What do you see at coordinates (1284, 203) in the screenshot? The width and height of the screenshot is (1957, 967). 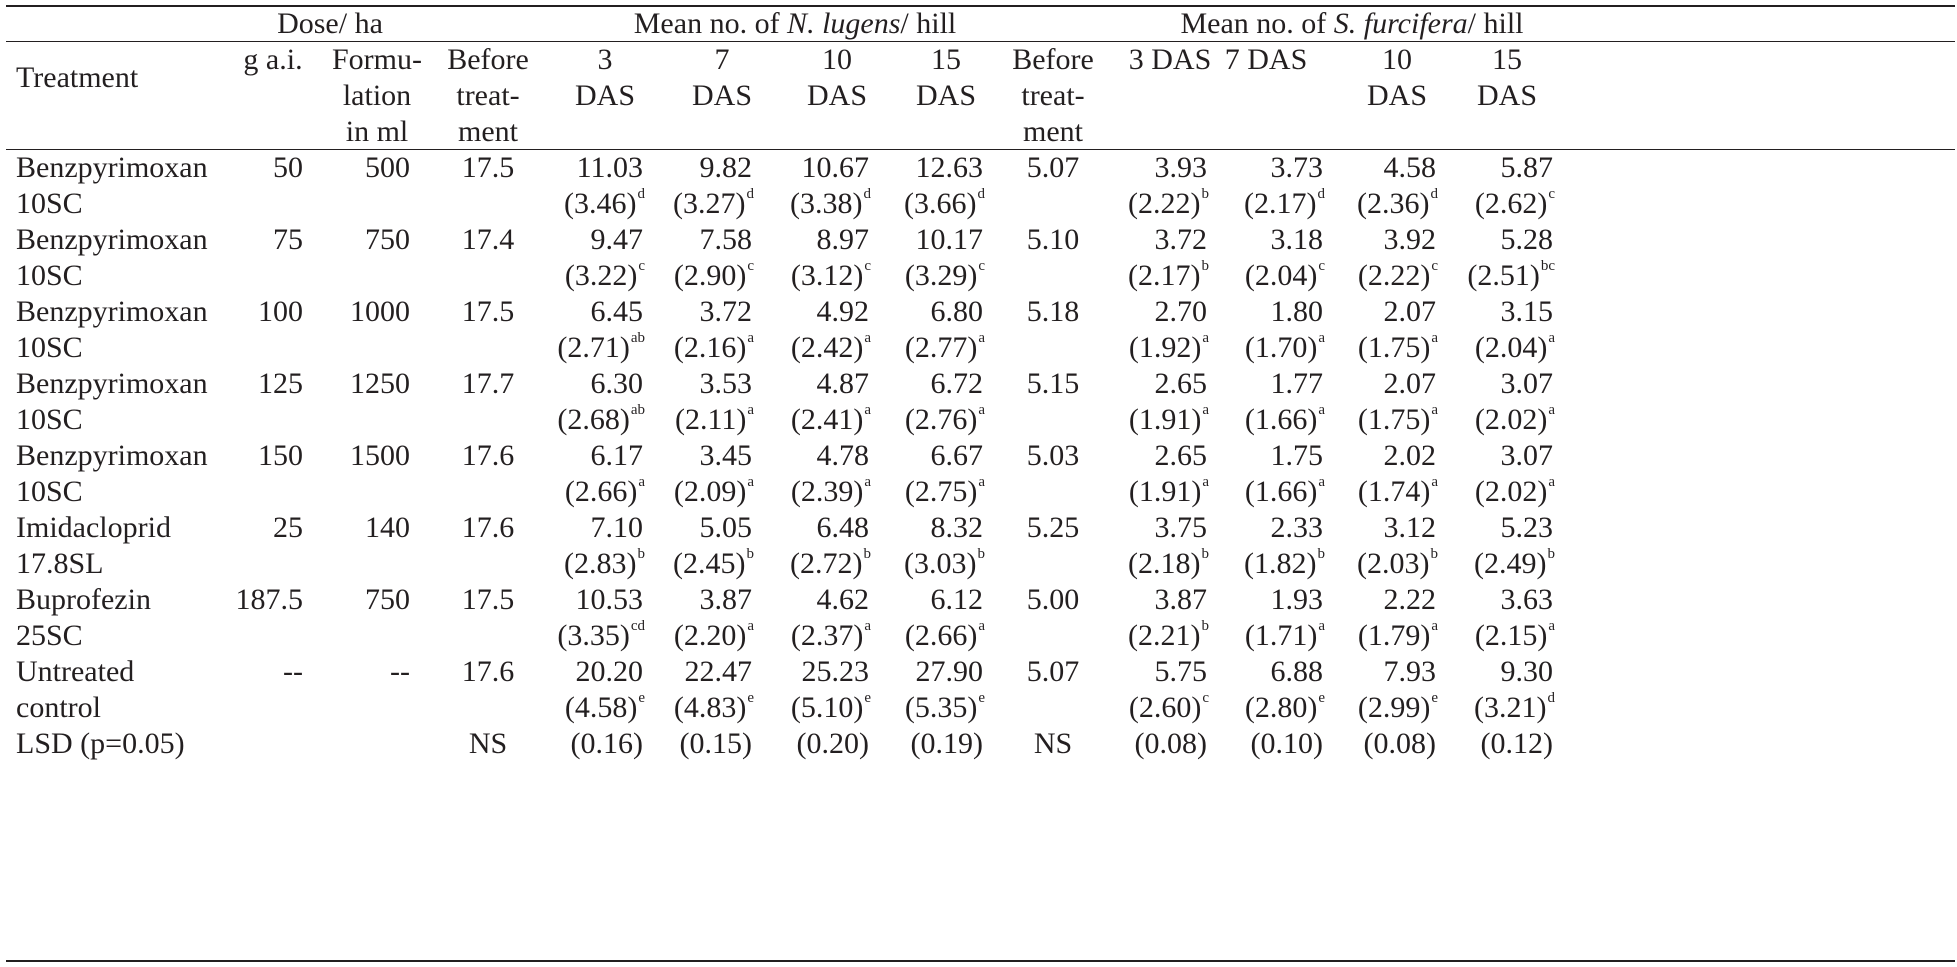 I see `sf-transformed-value: (2.17)d` at bounding box center [1284, 203].